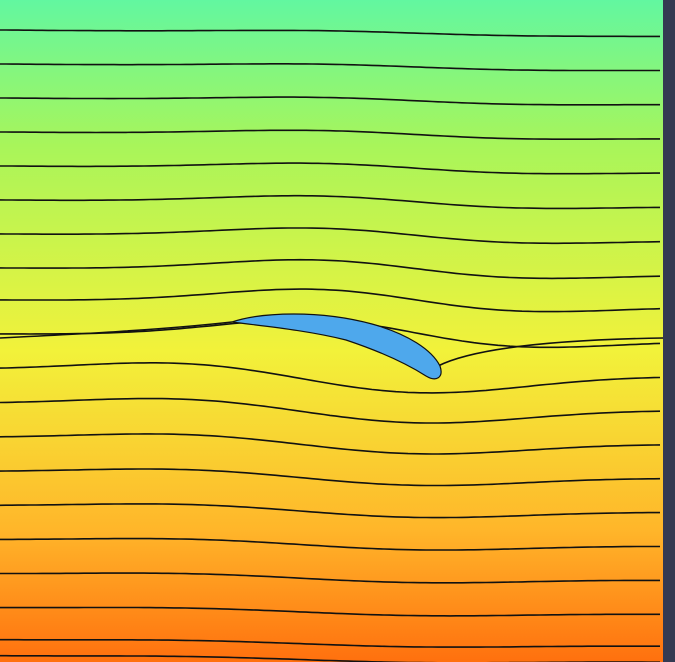  I want to click on stagnation-streamline-trailing, so click(550, 352).